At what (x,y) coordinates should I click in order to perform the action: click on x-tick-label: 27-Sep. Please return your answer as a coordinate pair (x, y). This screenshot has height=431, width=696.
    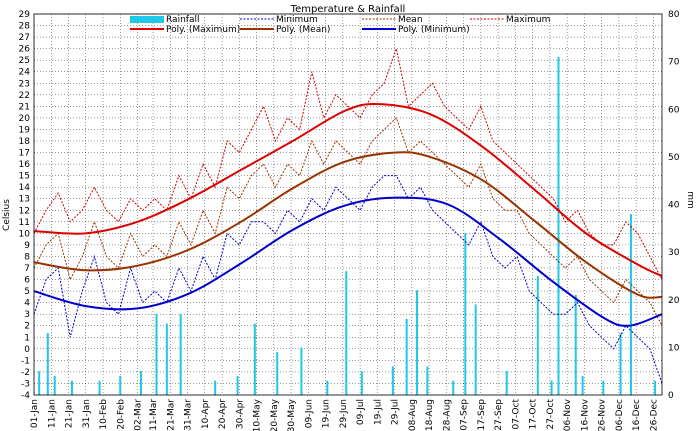
    Looking at the image, I should click on (499, 415).